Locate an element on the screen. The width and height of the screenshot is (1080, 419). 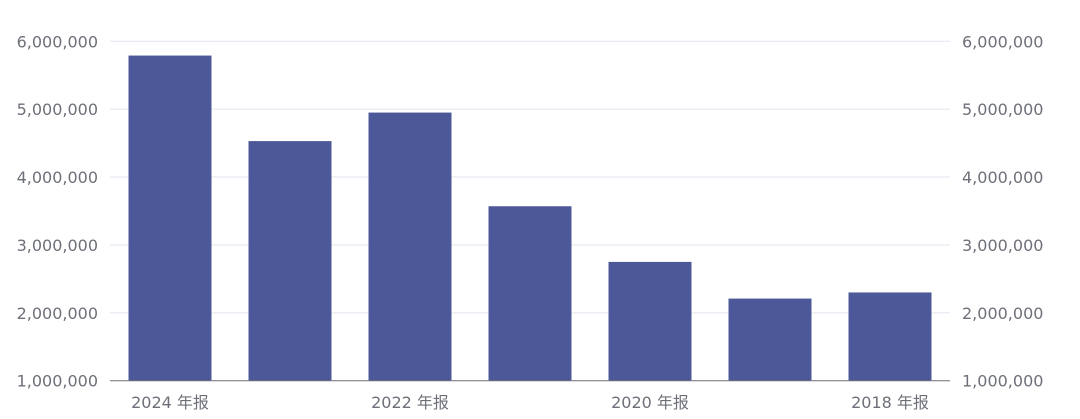
y-tick-label-right: 1,000,000 is located at coordinates (1002, 381).